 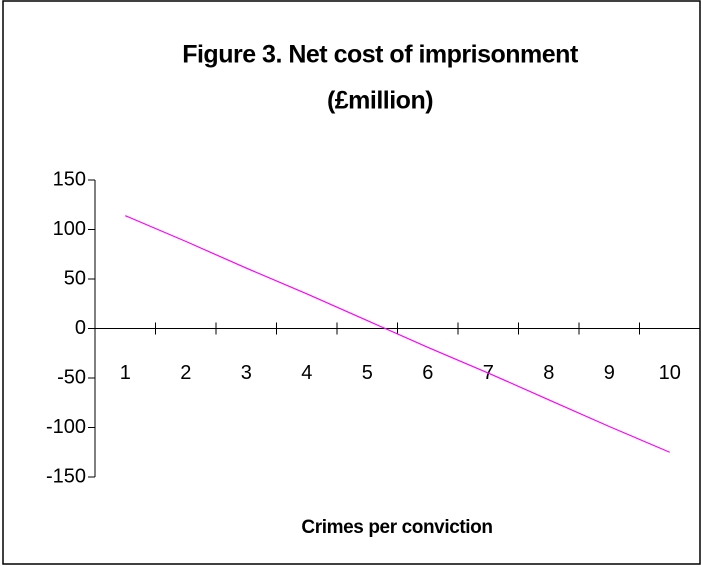 What do you see at coordinates (380, 55) in the screenshot?
I see `chart-title: Figure 3. Net cost of imprisonment` at bounding box center [380, 55].